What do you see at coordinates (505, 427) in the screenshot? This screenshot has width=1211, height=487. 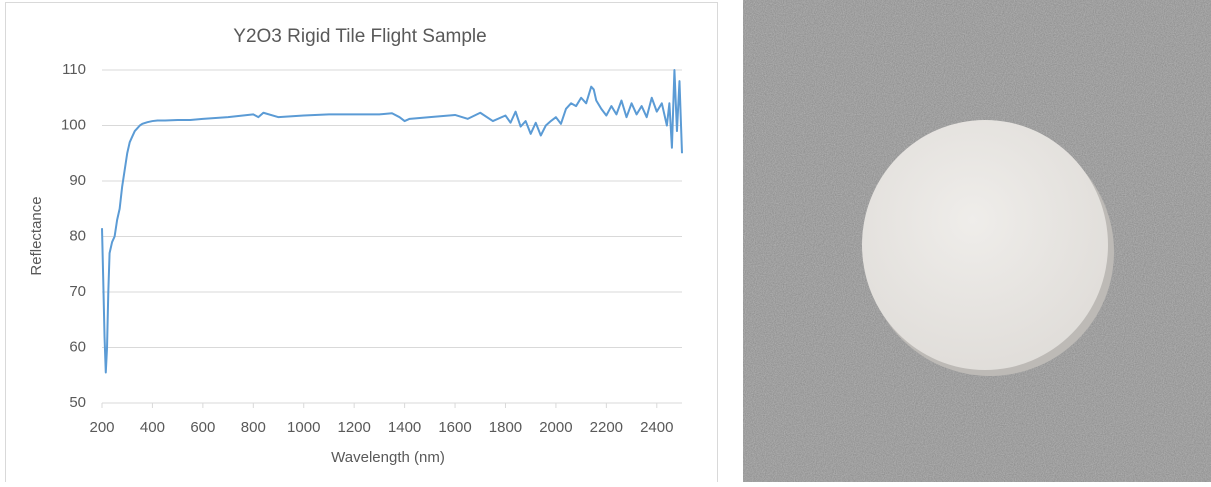 I see `x-tick-label: 1800` at bounding box center [505, 427].